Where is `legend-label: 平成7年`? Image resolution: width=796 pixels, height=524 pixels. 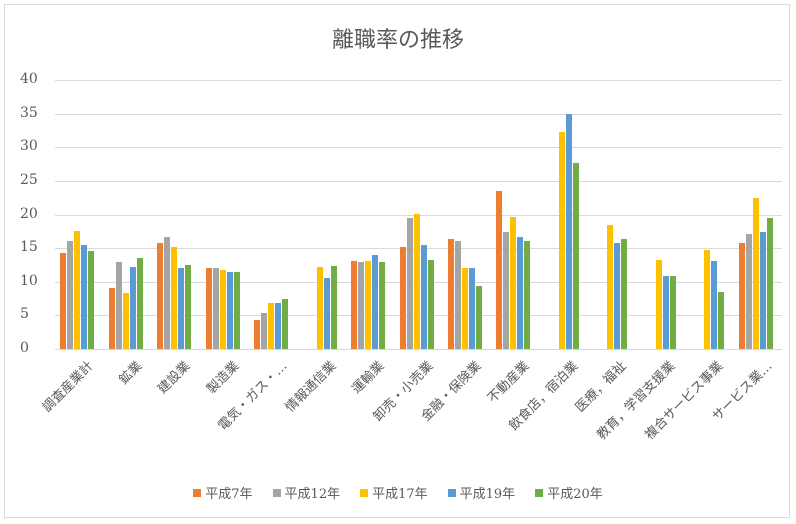
legend-label: 平成7年 is located at coordinates (229, 494).